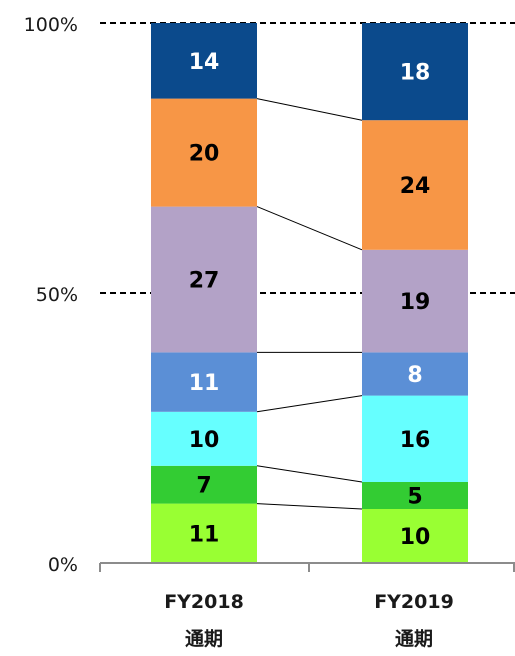 The image size is (515, 656). What do you see at coordinates (307, 567) in the screenshot?
I see `x-axis` at bounding box center [307, 567].